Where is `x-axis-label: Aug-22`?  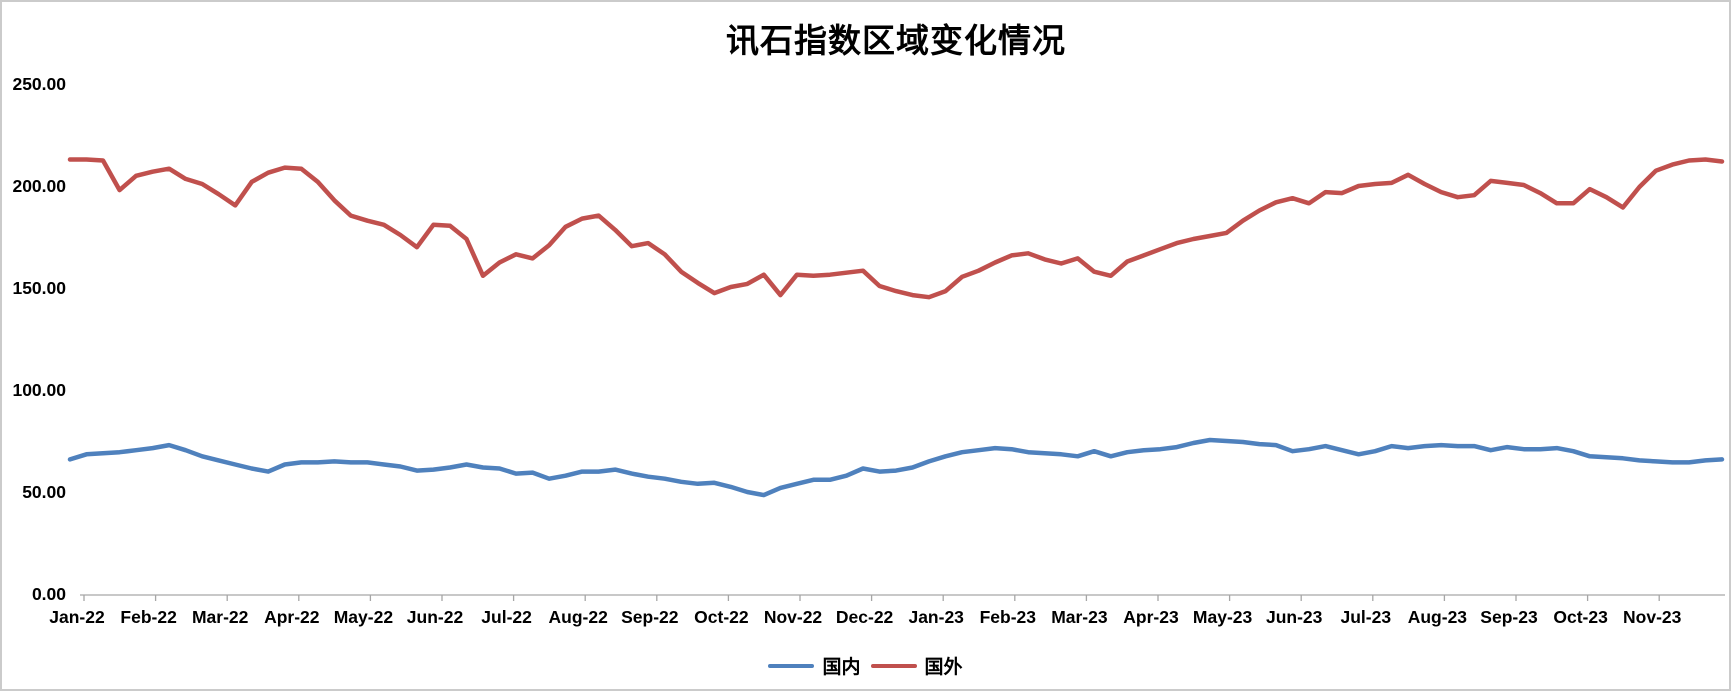 x-axis-label: Aug-22 is located at coordinates (579, 617).